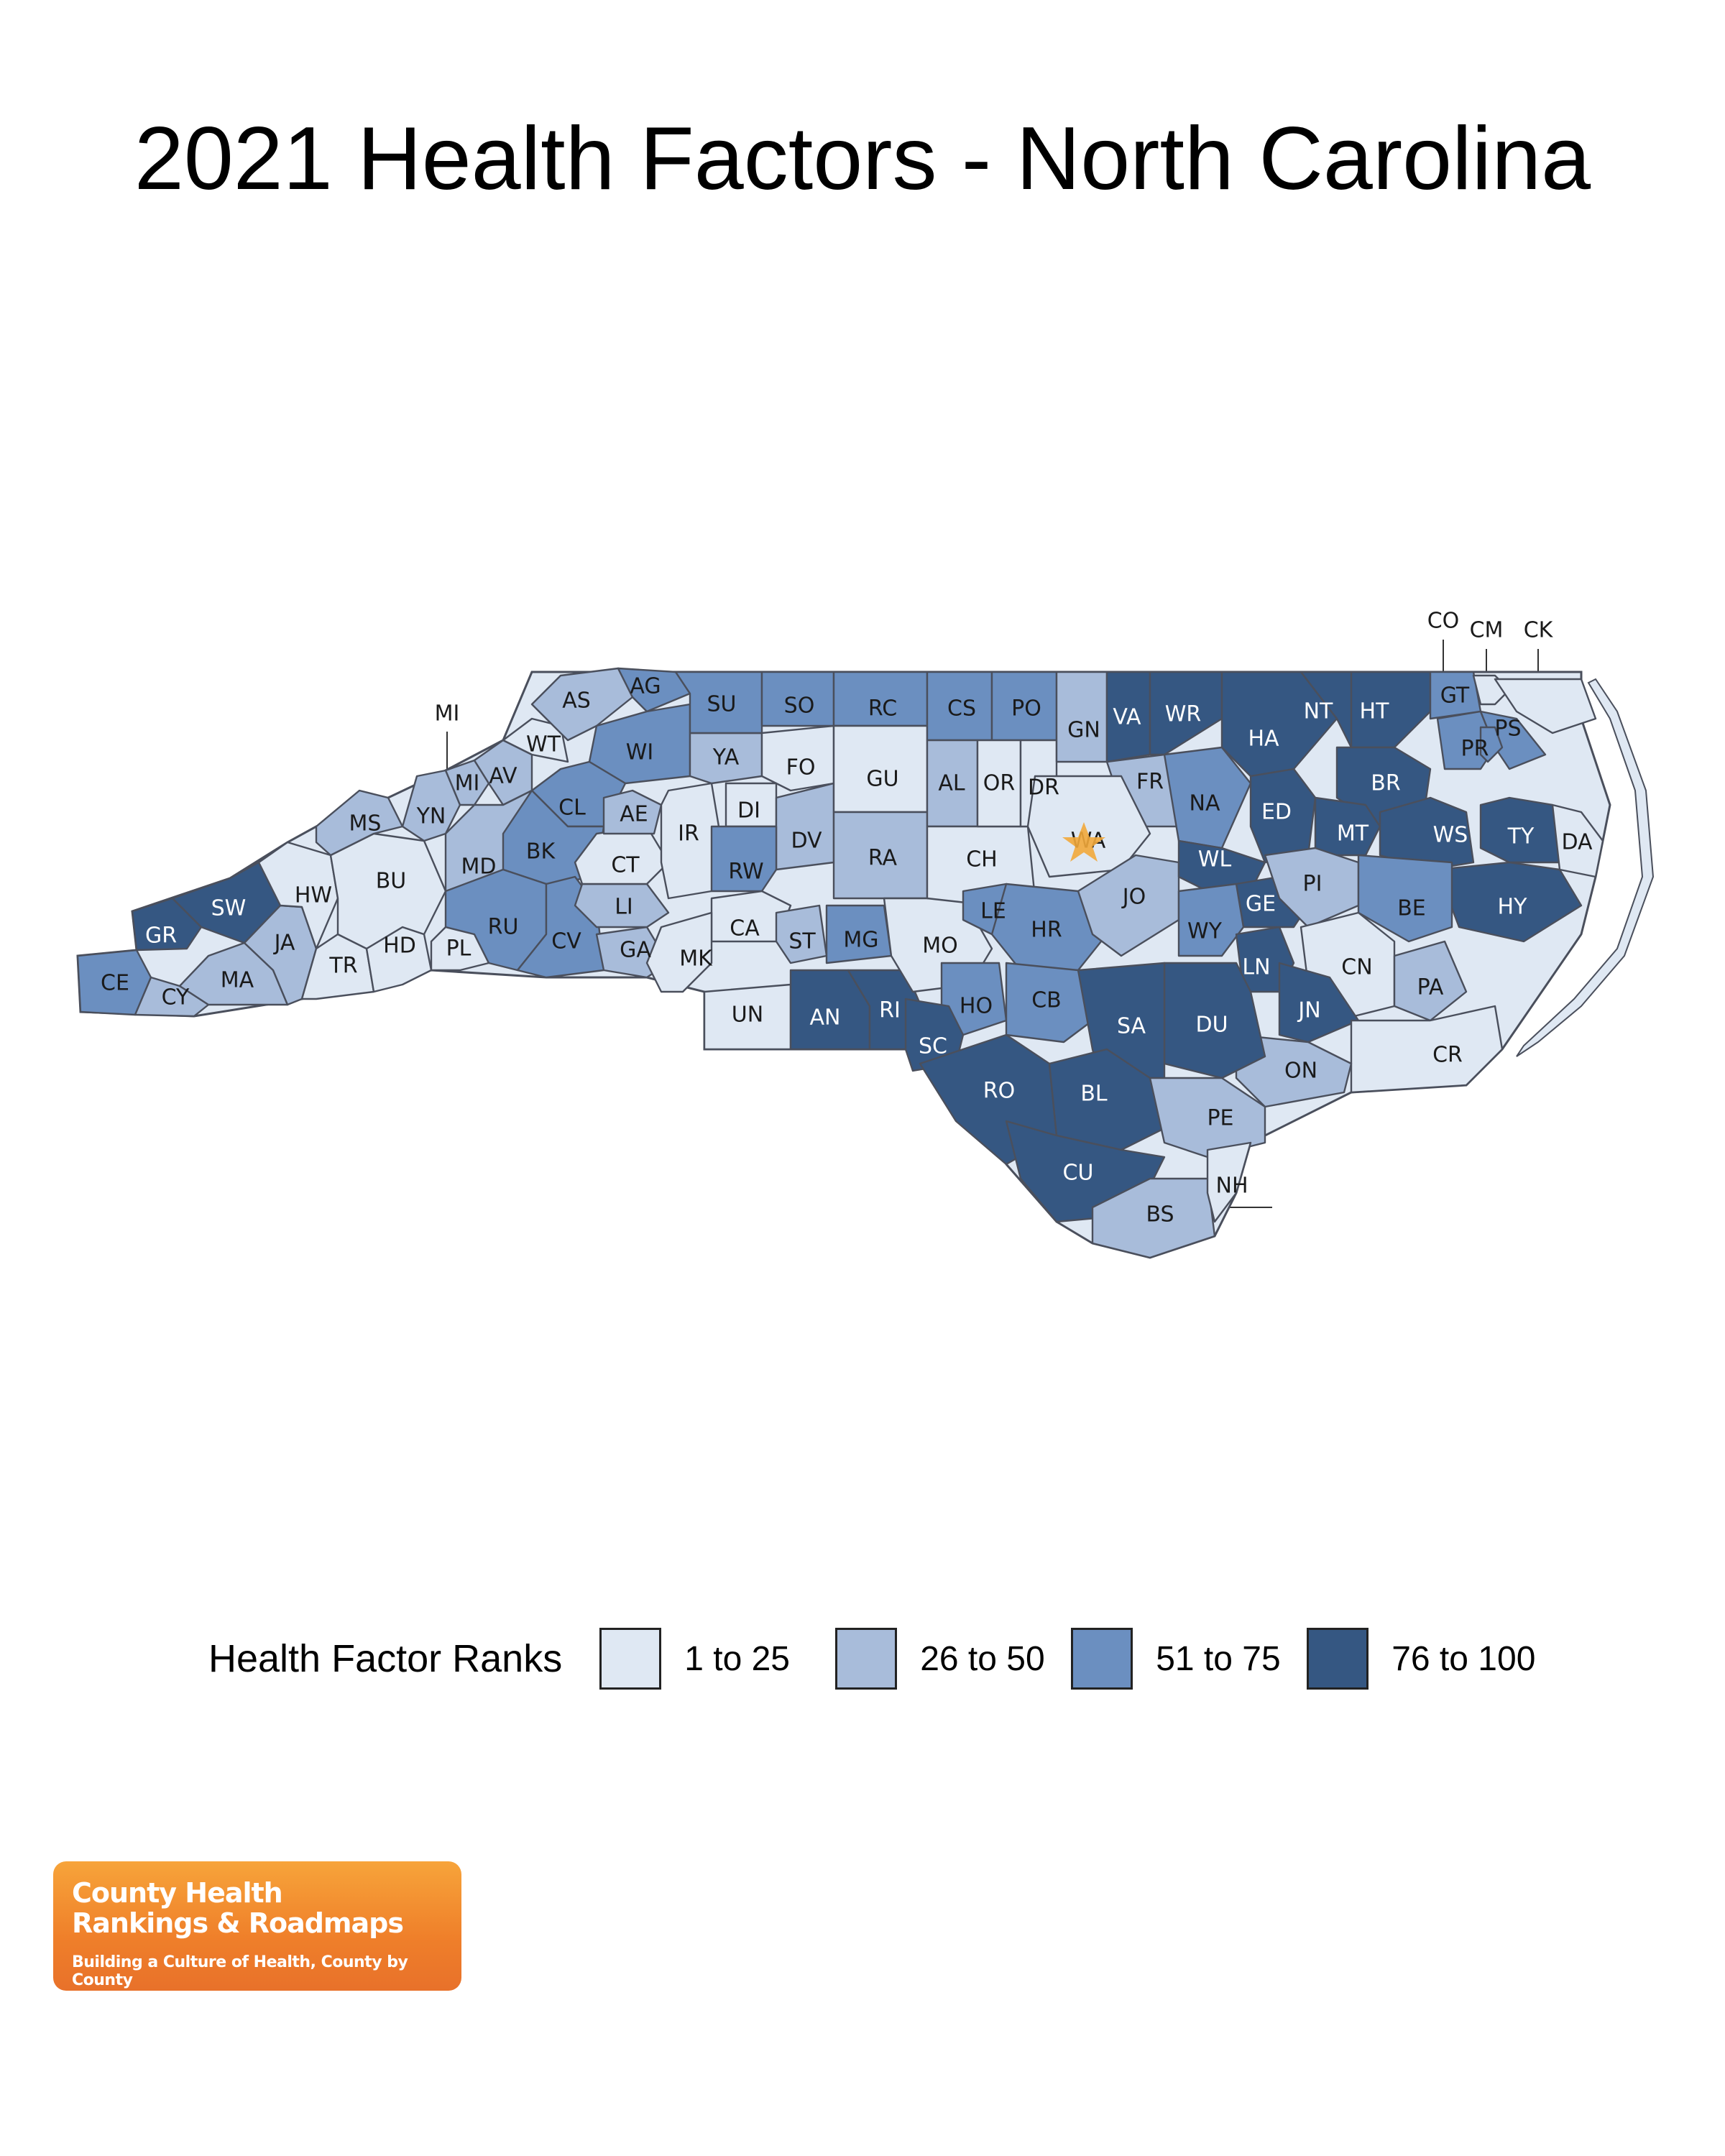  Describe the element at coordinates (543, 744) in the screenshot. I see `county-label-wt: WT` at that location.